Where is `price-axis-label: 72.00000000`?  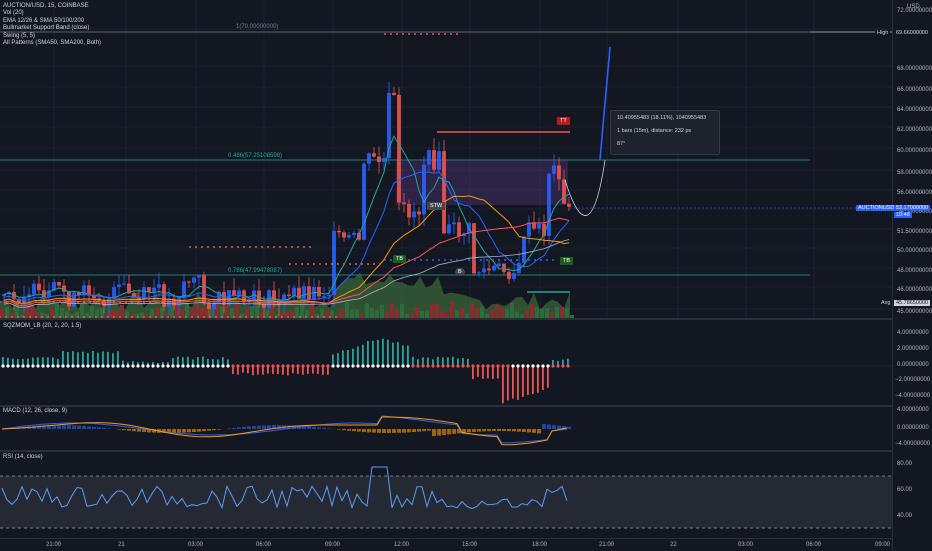 price-axis-label: 72.00000000 is located at coordinates (914, 11).